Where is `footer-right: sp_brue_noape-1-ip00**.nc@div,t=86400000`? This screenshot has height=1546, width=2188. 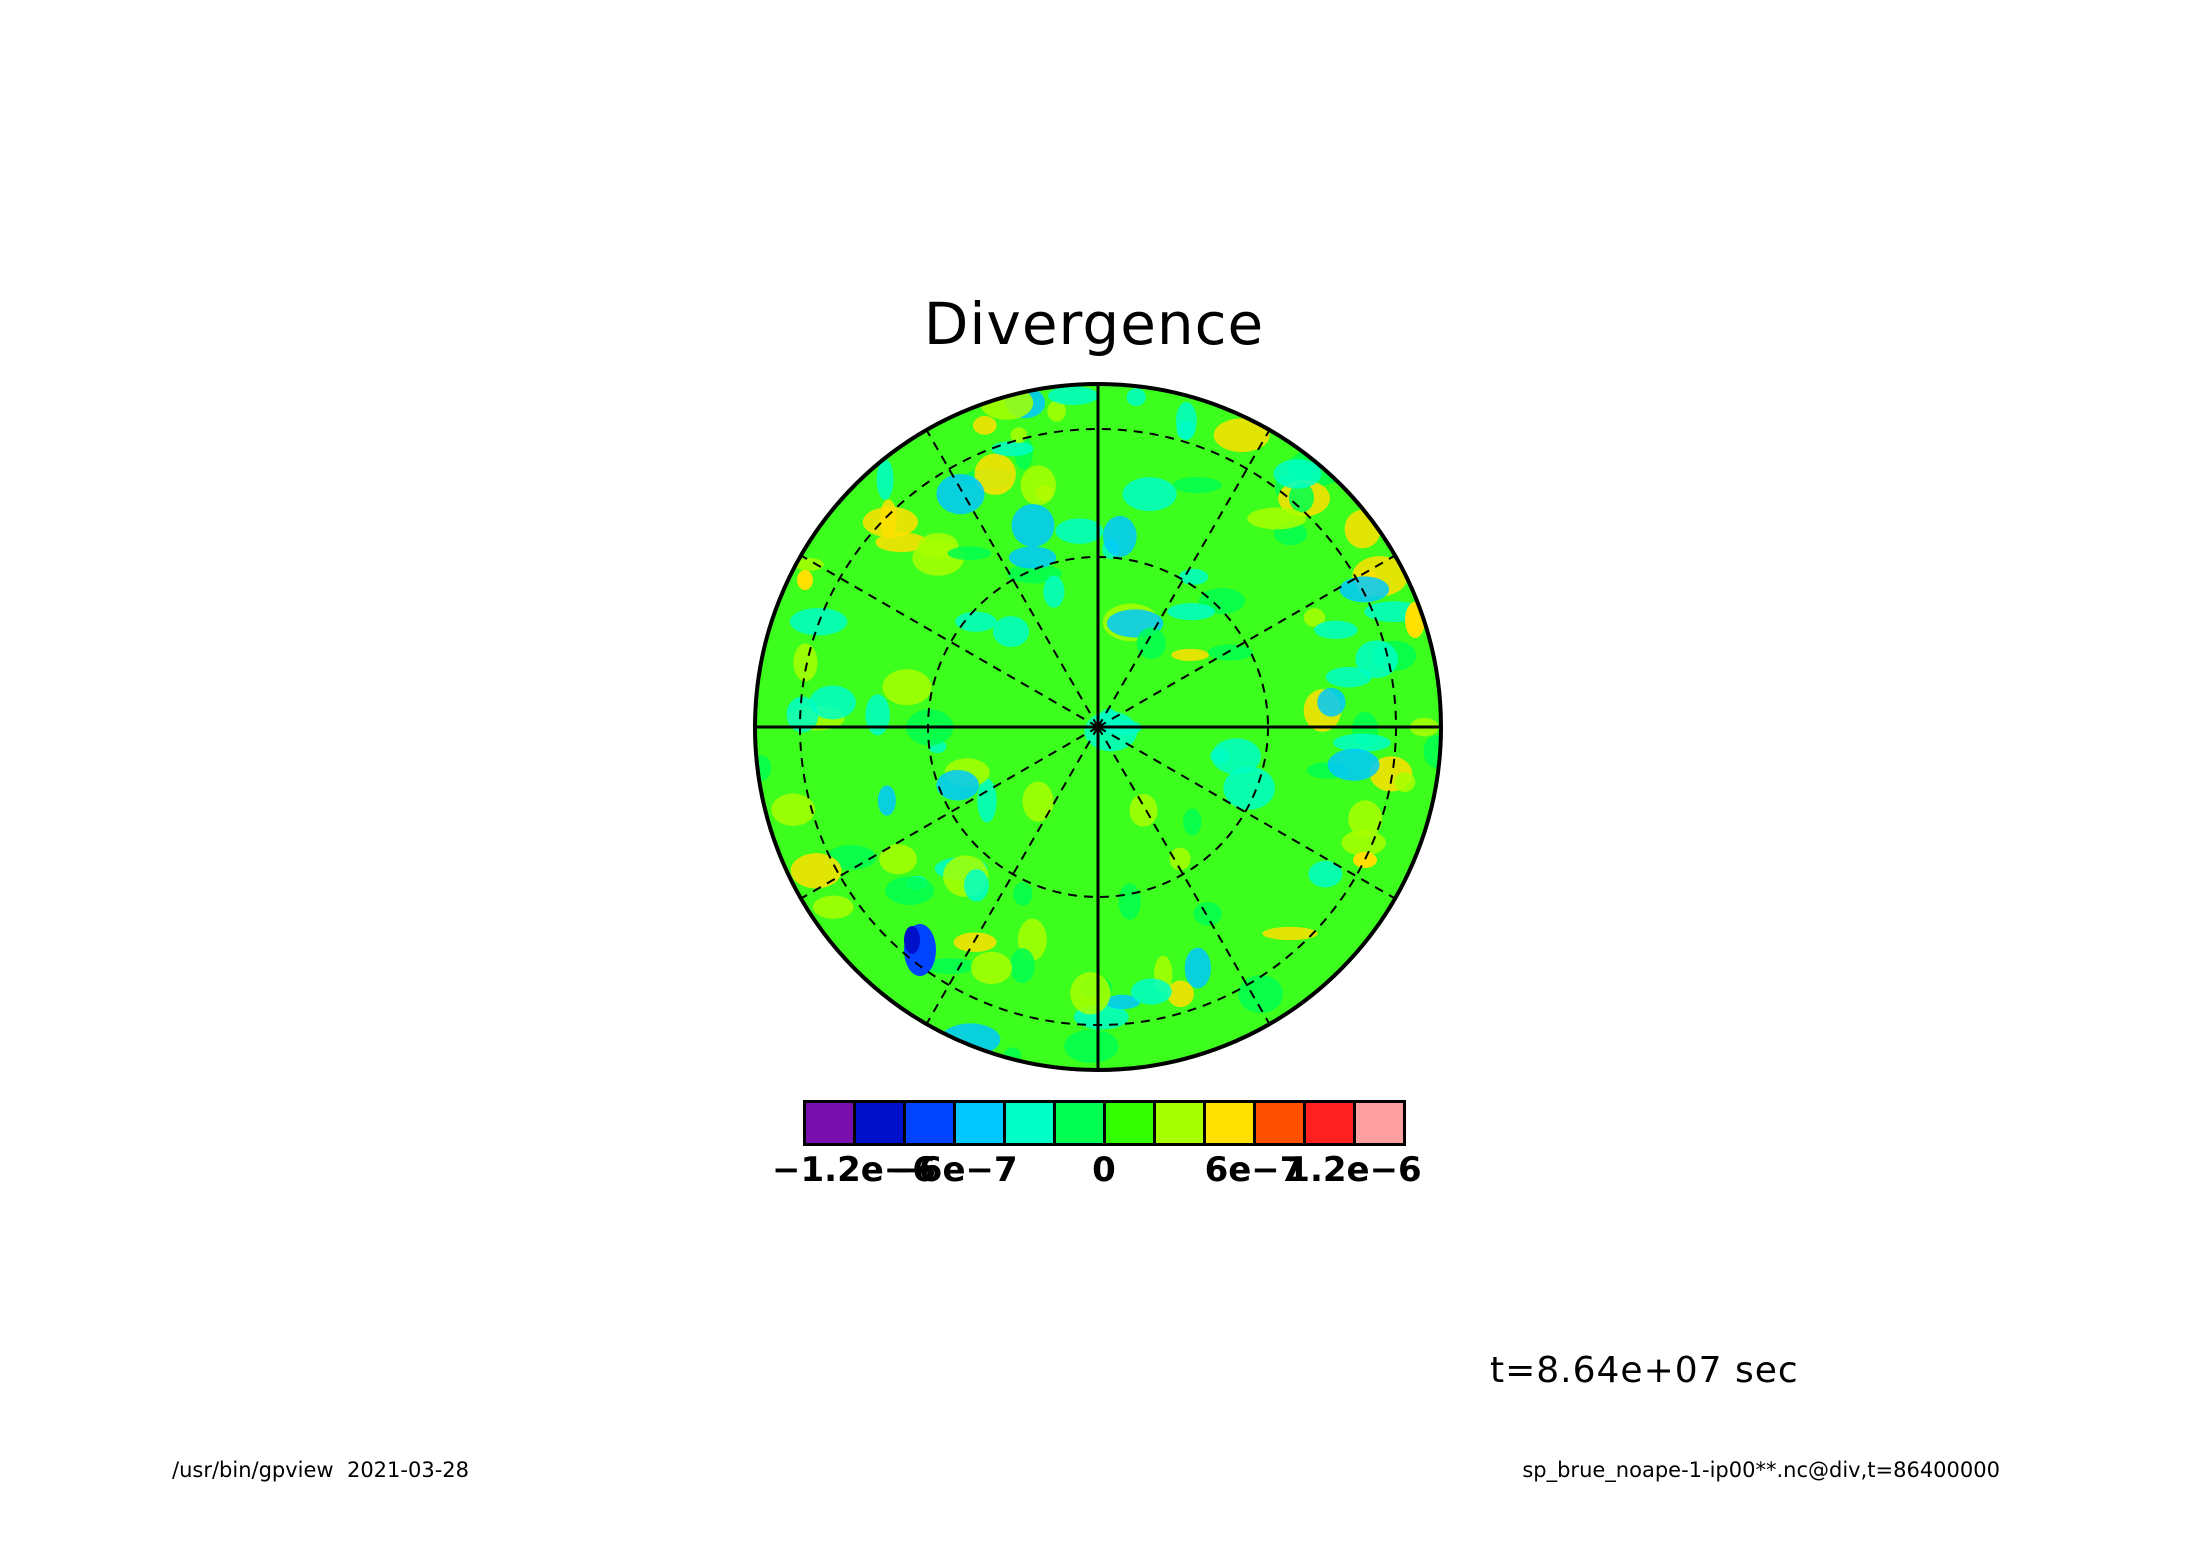 footer-right: sp_brue_noape-1-ip00**.nc@div,t=86400000 is located at coordinates (1761, 1470).